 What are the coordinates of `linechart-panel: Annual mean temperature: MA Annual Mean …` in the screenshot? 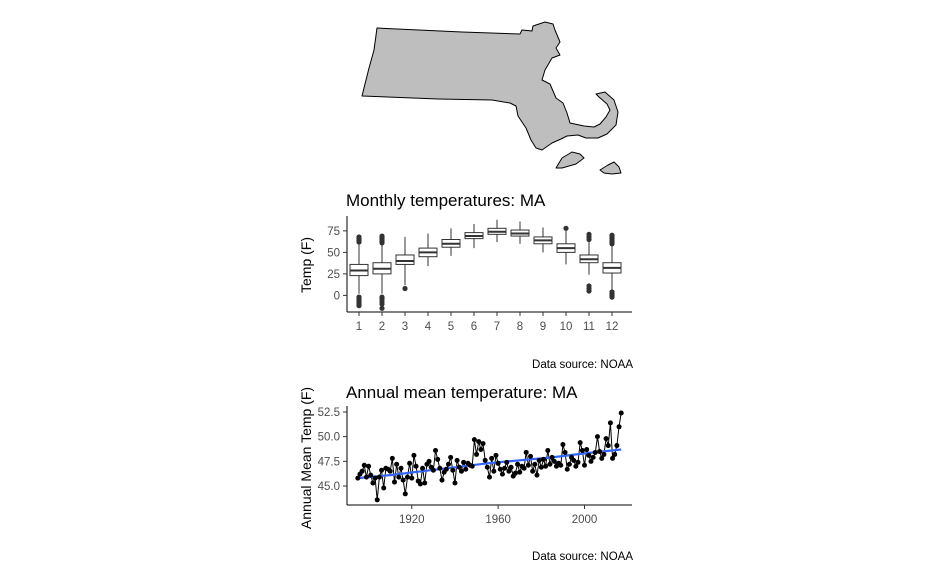 It's located at (465, 473).